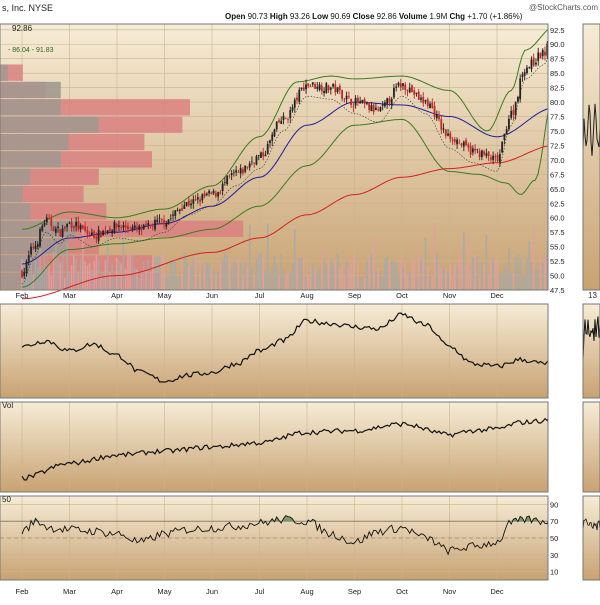 This screenshot has height=605, width=600. I want to click on side-price-line, so click(591, 129).